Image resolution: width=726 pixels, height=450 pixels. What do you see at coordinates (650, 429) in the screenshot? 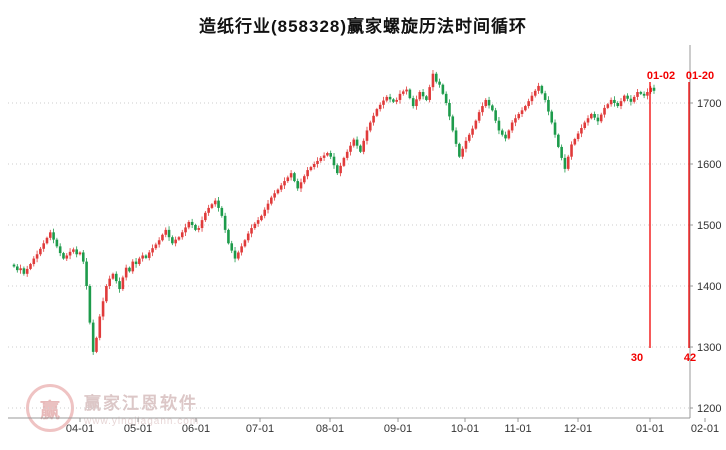
I see `x-axis-label: 01-01` at bounding box center [650, 429].